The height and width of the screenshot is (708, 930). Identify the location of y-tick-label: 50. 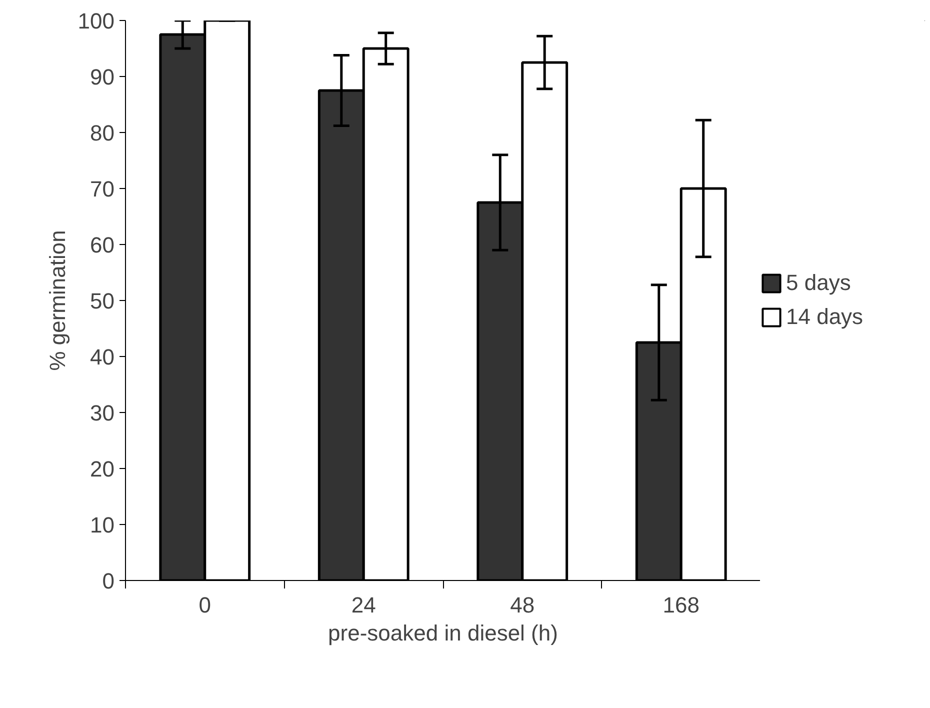
(102, 301).